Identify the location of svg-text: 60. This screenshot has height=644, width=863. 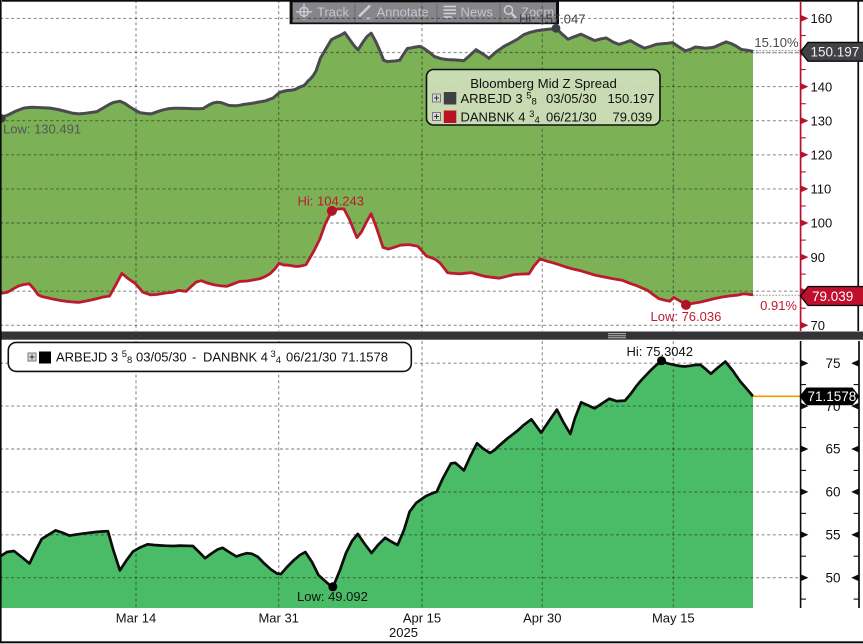
(832, 492).